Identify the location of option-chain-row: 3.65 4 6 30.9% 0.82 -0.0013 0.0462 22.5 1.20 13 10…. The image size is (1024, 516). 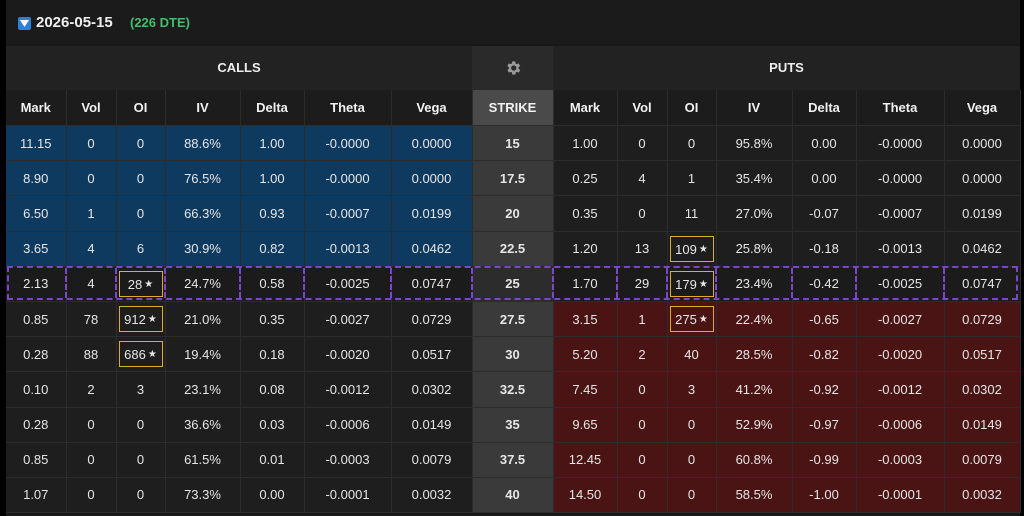
(513, 249).